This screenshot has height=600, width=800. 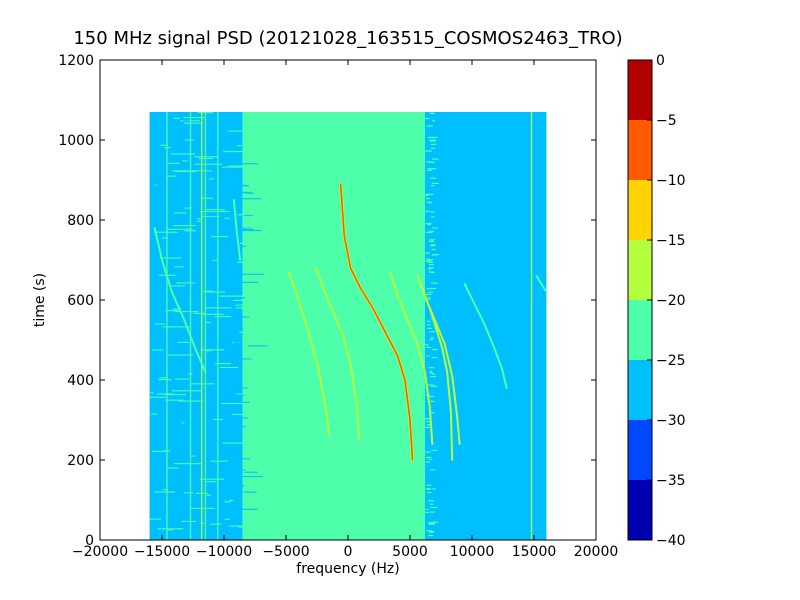 What do you see at coordinates (162, 552) in the screenshot?
I see `x-tick-label: −15000` at bounding box center [162, 552].